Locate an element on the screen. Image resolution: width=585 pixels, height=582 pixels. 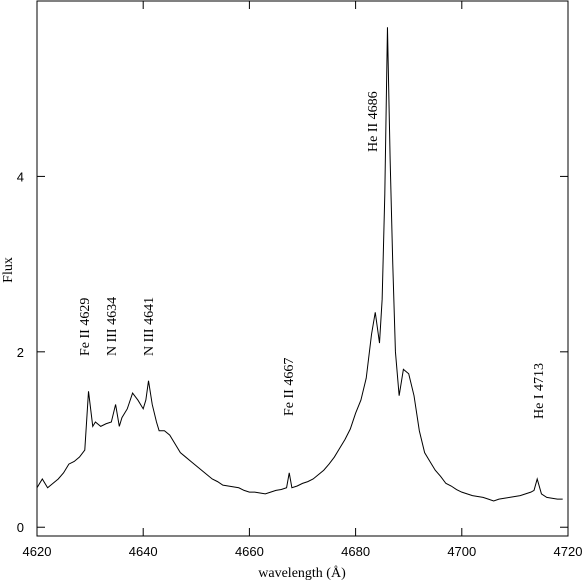
x-axis-label: wavelength (Å) is located at coordinates (302, 573).